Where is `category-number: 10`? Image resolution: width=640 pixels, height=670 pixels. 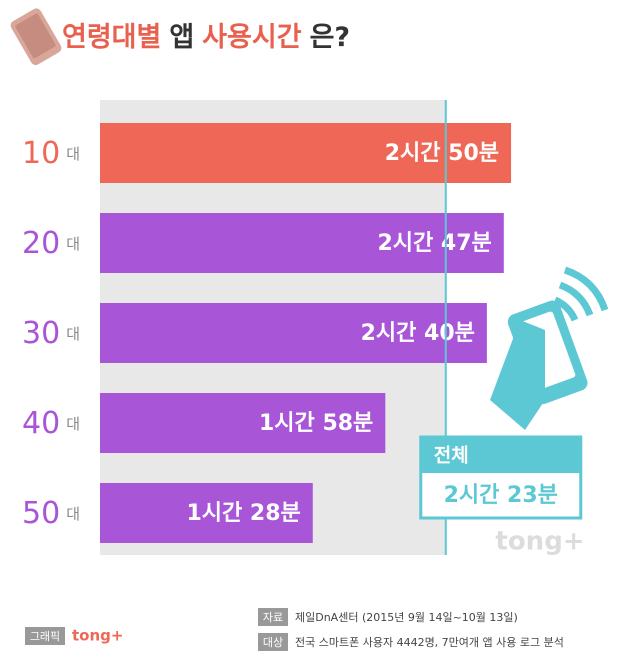 category-number: 10 is located at coordinates (41, 153).